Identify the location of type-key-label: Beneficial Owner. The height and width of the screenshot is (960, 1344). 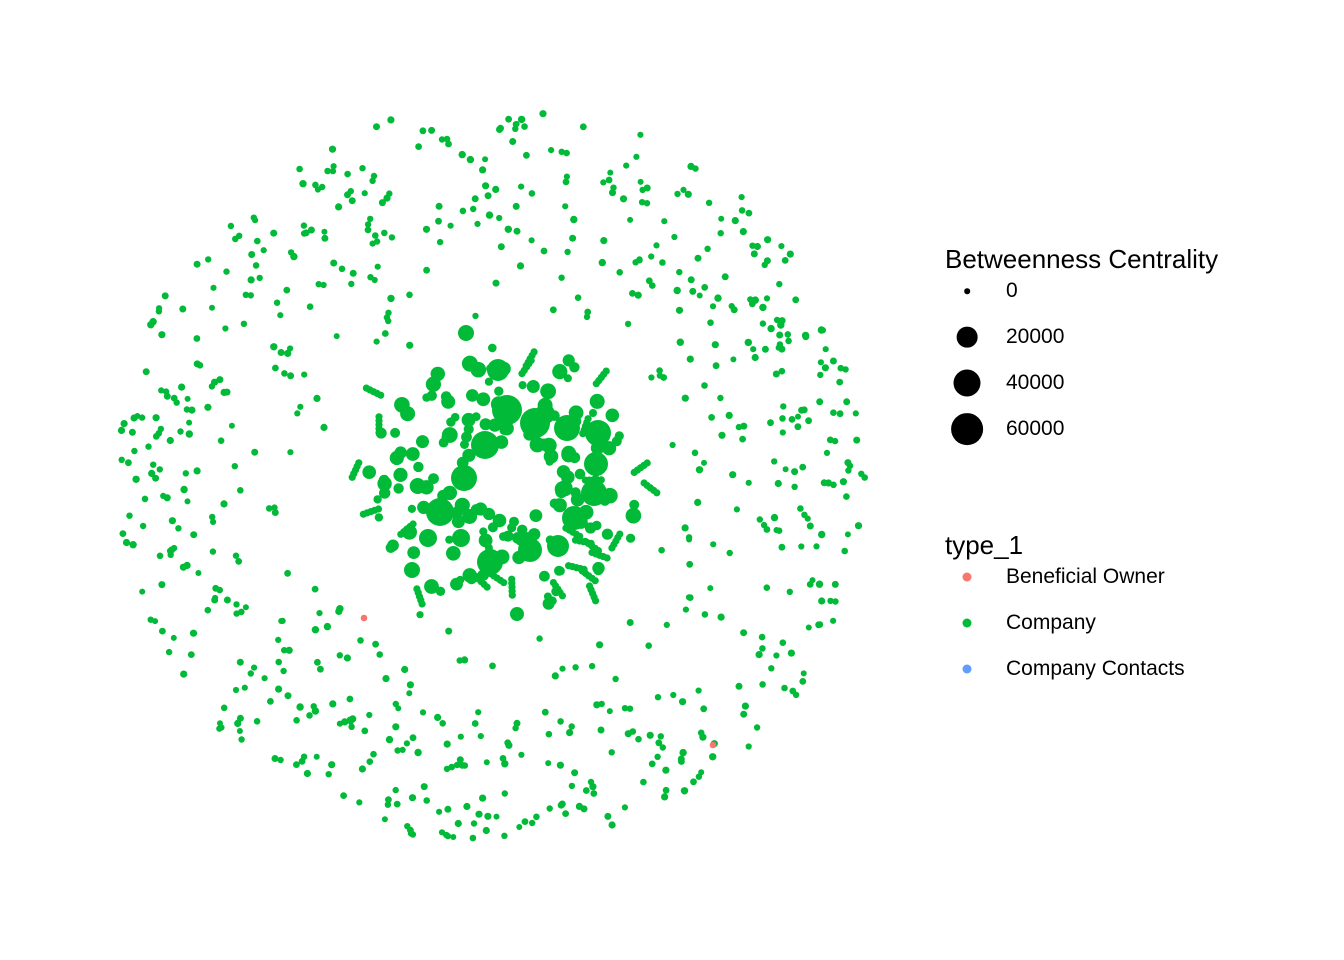
(1085, 576).